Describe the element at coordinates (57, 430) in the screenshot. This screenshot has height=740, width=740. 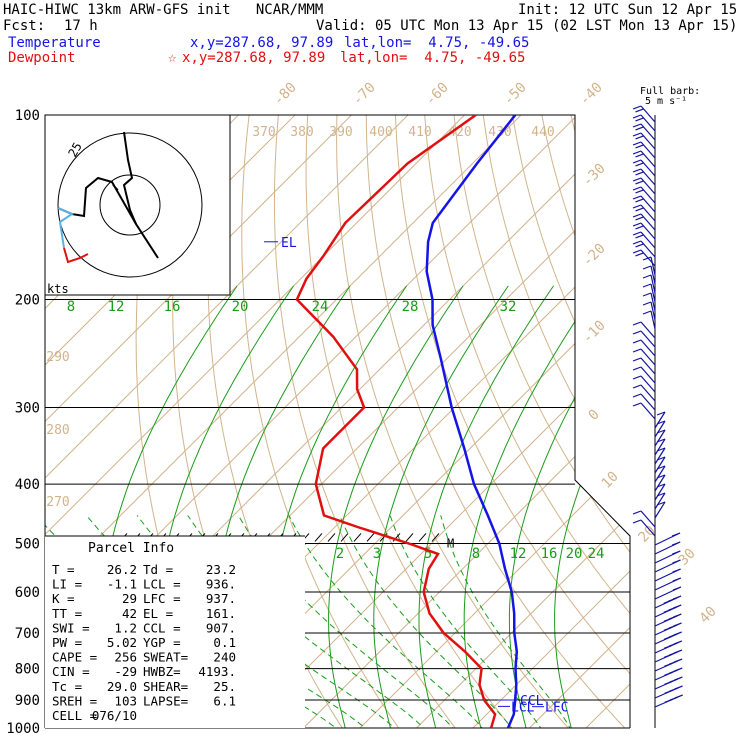
I see `theta-label: 280` at that location.